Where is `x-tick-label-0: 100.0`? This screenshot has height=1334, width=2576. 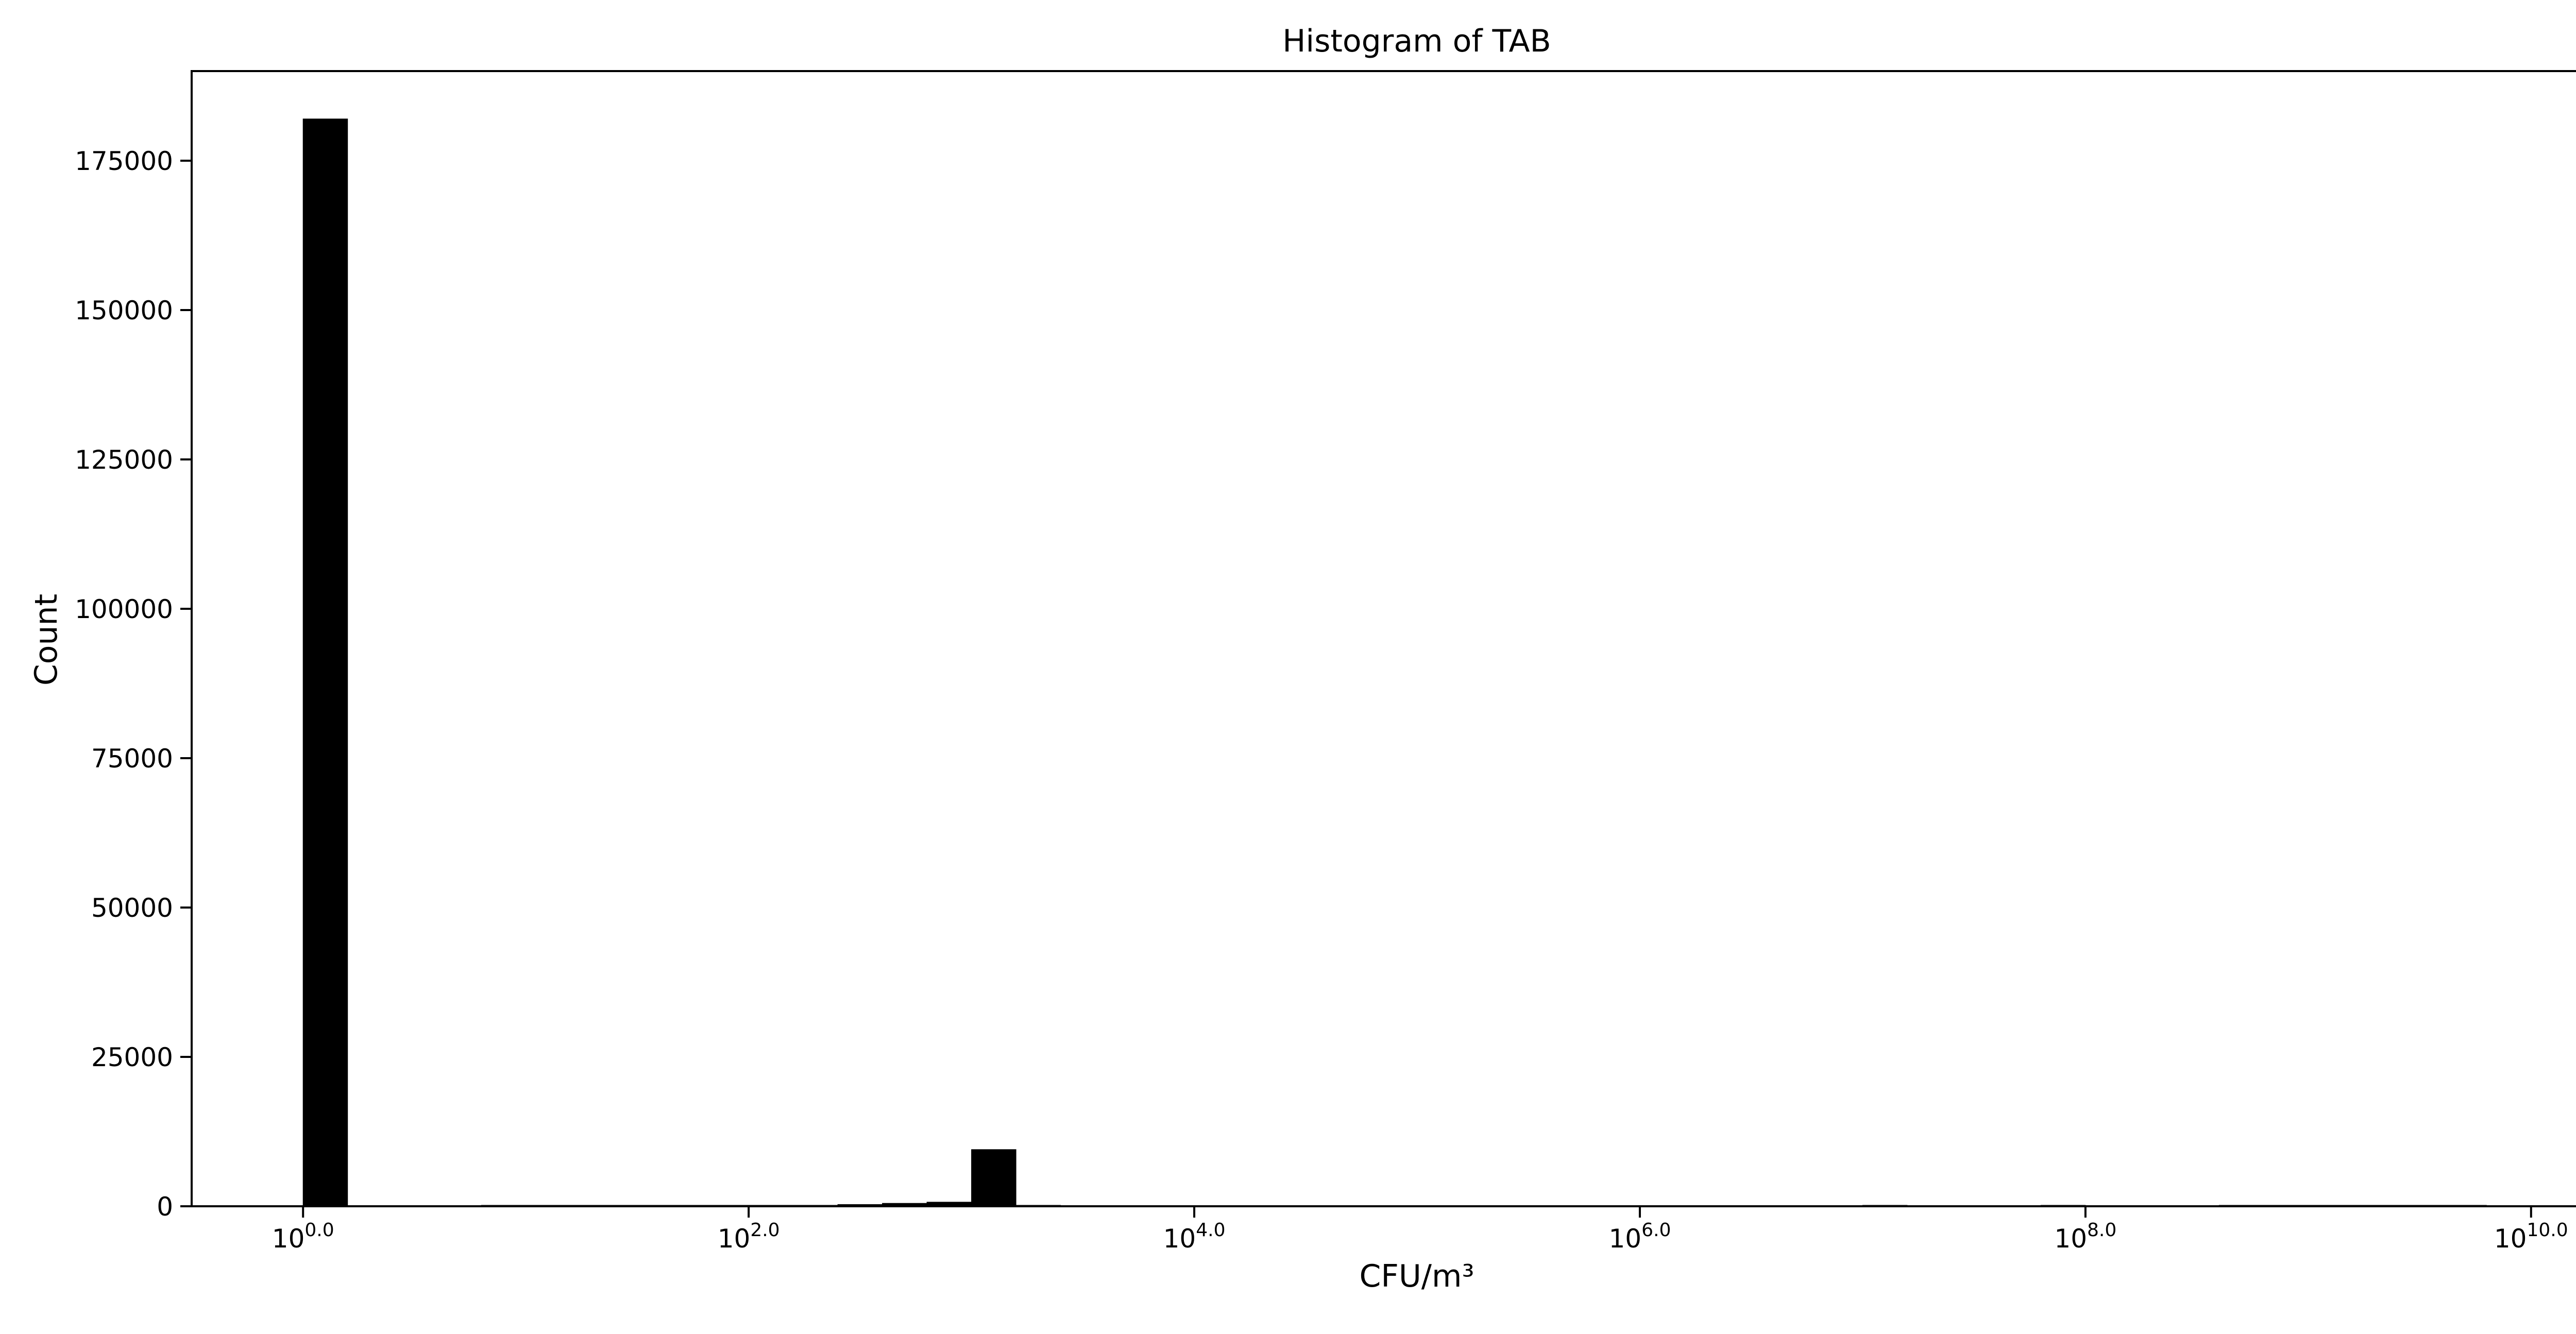
x-tick-label-0: 100.0 is located at coordinates (303, 1237).